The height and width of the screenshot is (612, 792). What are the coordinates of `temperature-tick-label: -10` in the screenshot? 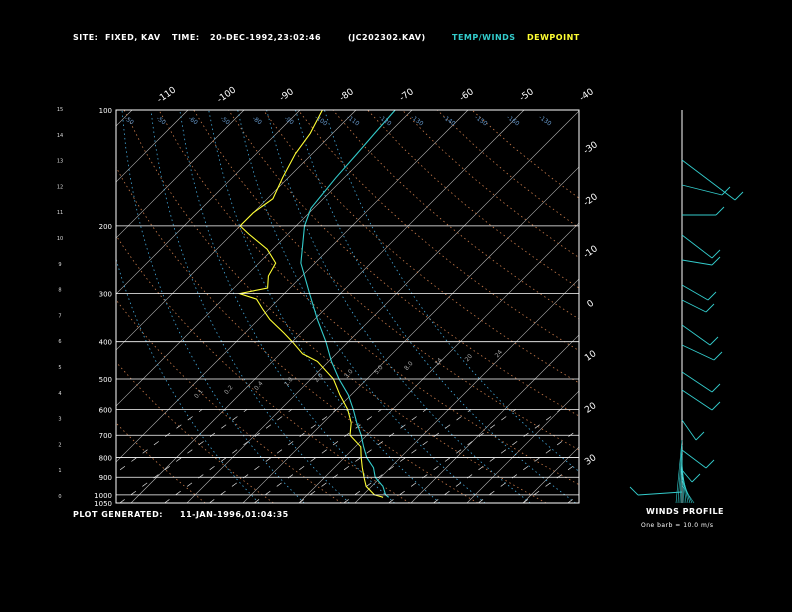 It's located at (591, 252).